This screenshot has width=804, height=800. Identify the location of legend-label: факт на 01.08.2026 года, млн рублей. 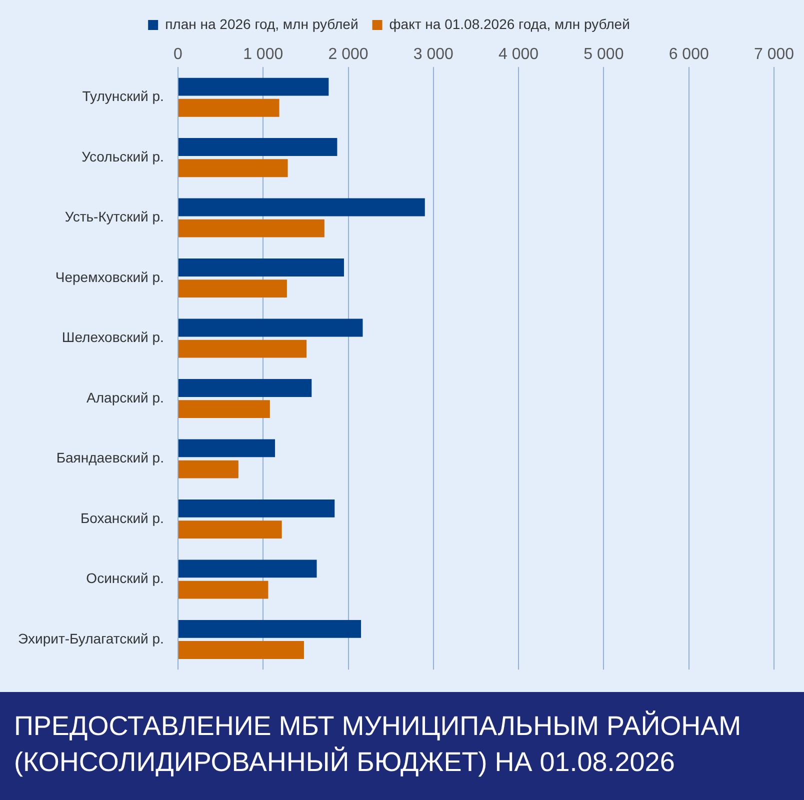
(509, 24).